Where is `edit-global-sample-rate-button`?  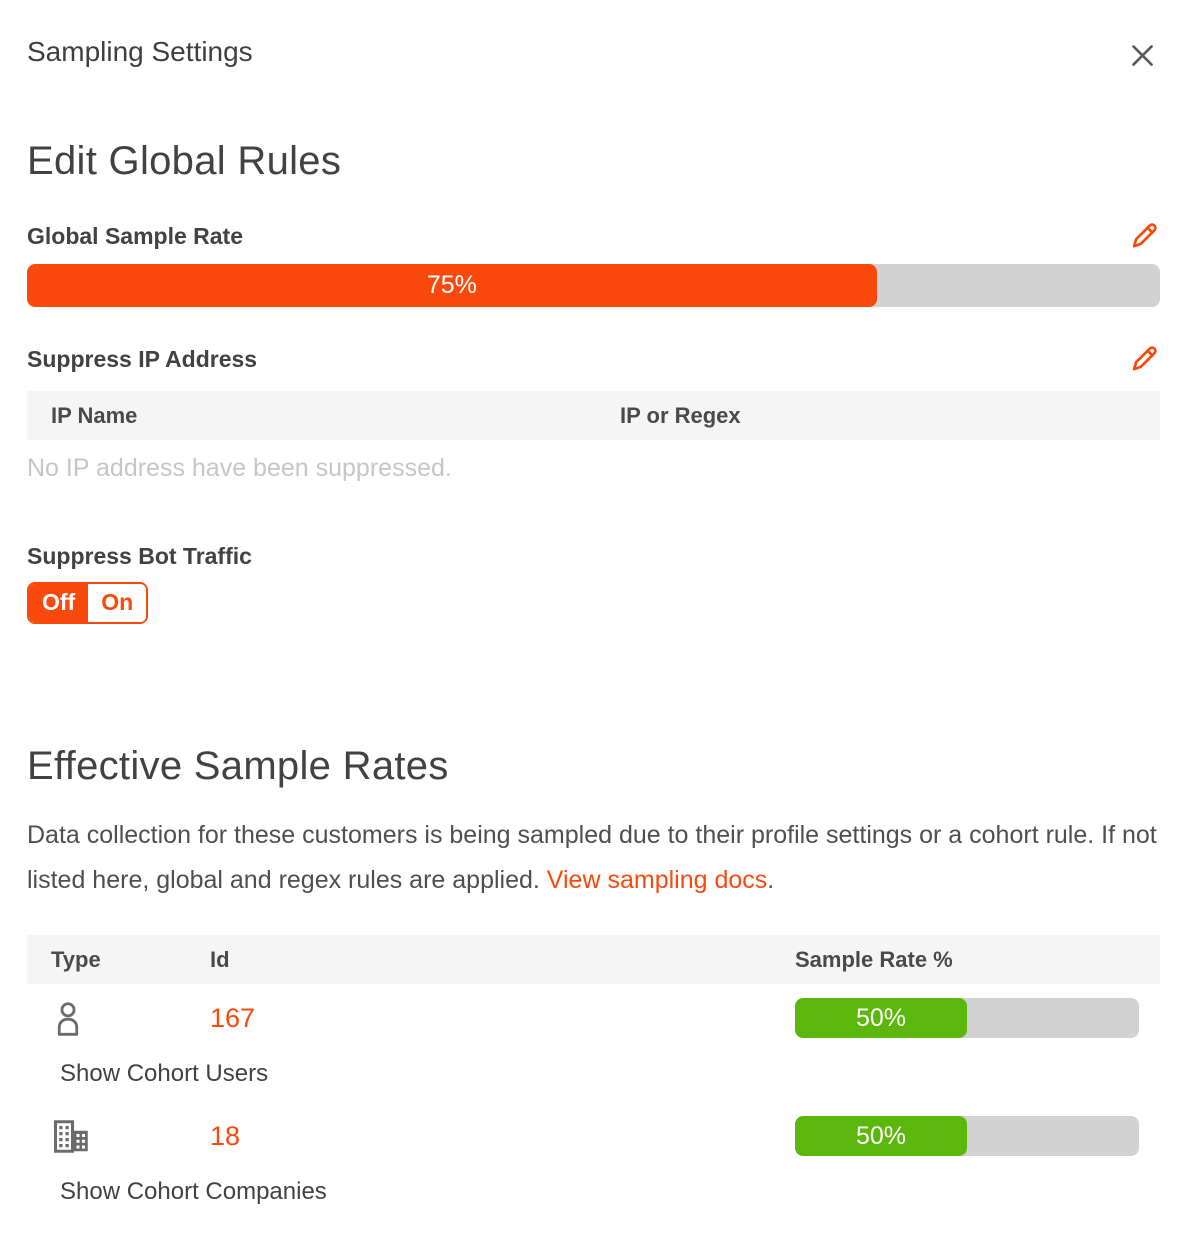 edit-global-sample-rate-button is located at coordinates (1144, 236).